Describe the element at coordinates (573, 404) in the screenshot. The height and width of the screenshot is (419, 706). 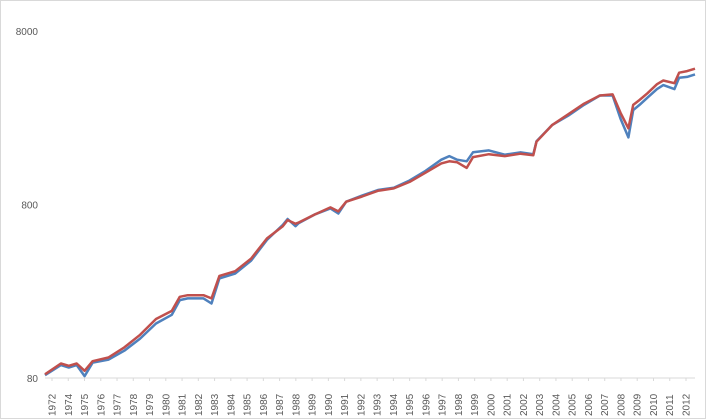
I see `x-tick-label: 2005` at that location.